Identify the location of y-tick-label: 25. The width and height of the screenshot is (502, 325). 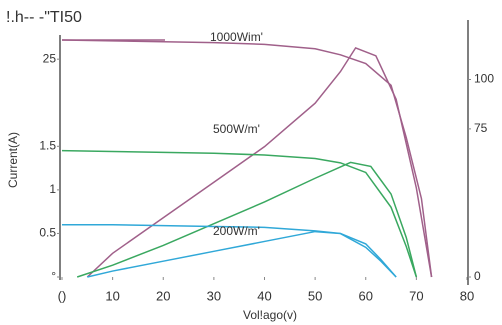
(50, 58).